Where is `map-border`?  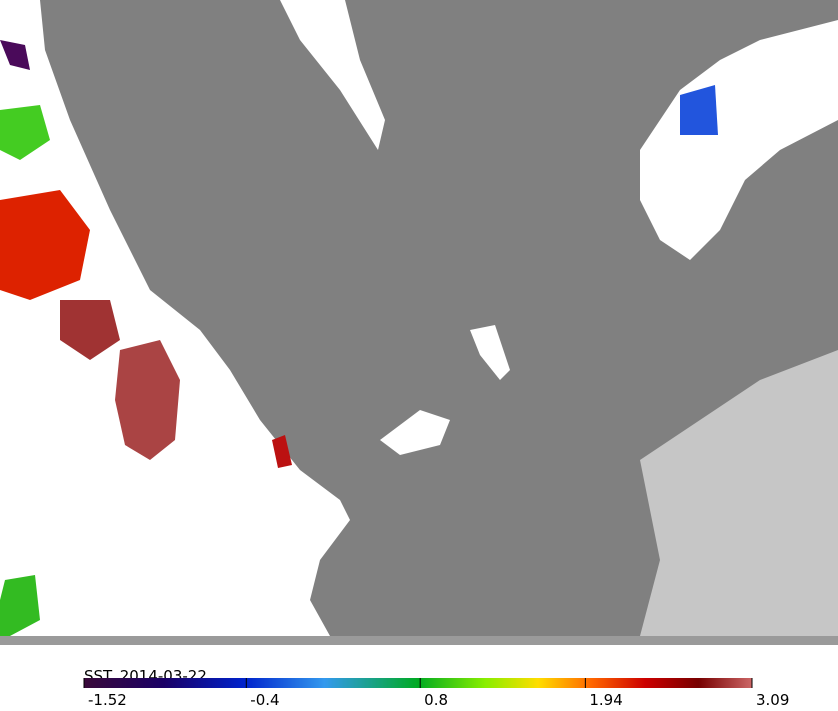 map-border is located at coordinates (419, 640).